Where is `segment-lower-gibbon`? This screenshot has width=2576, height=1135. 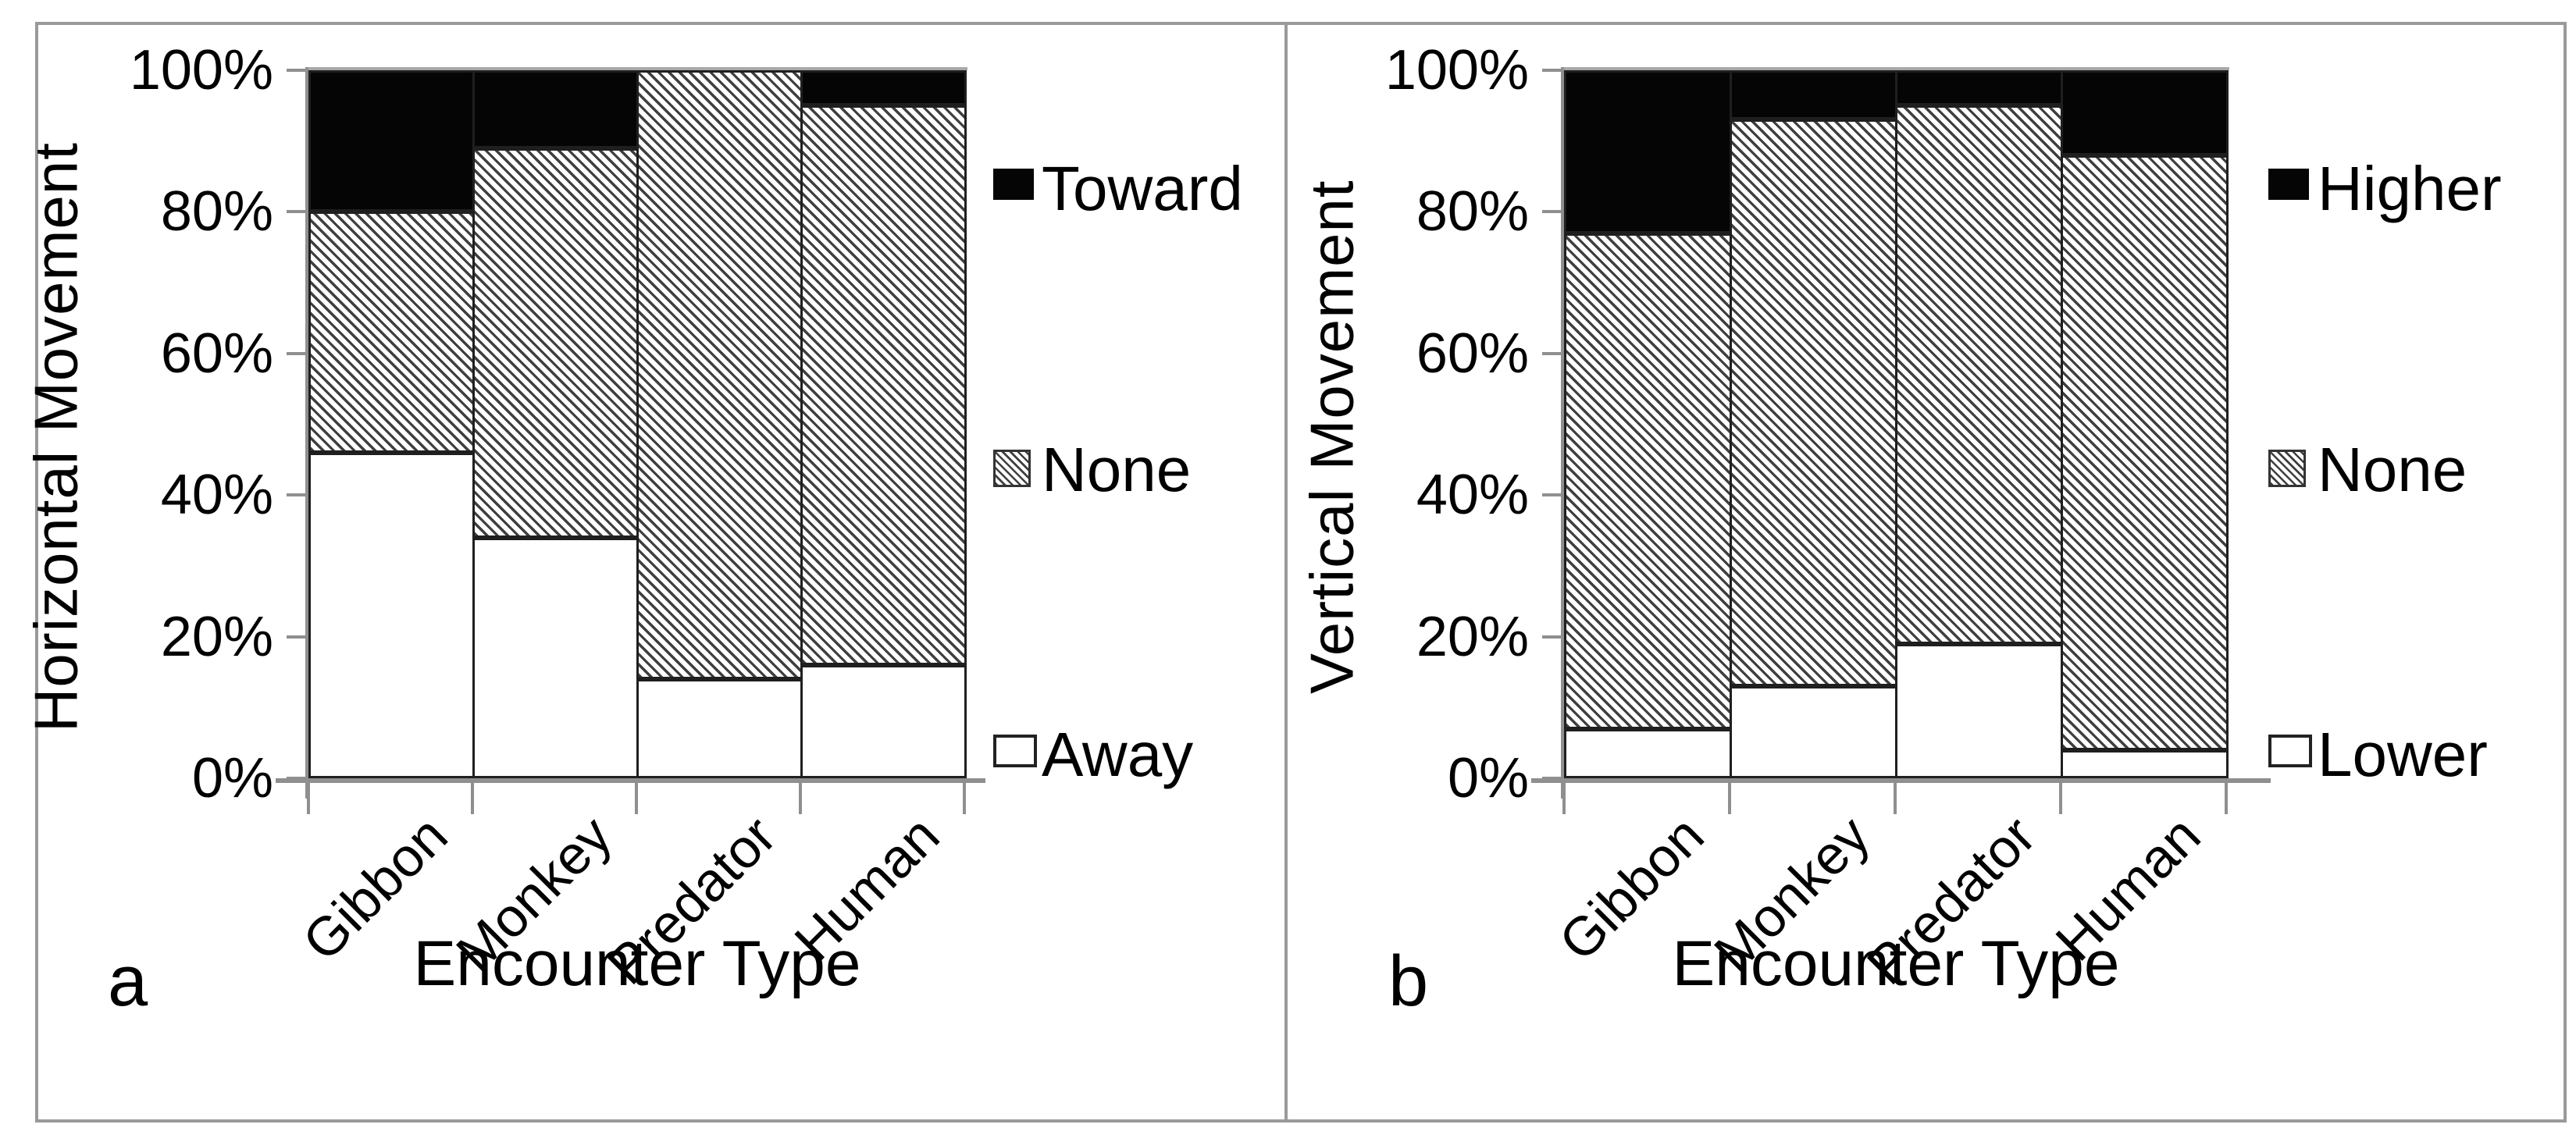 segment-lower-gibbon is located at coordinates (1648, 753).